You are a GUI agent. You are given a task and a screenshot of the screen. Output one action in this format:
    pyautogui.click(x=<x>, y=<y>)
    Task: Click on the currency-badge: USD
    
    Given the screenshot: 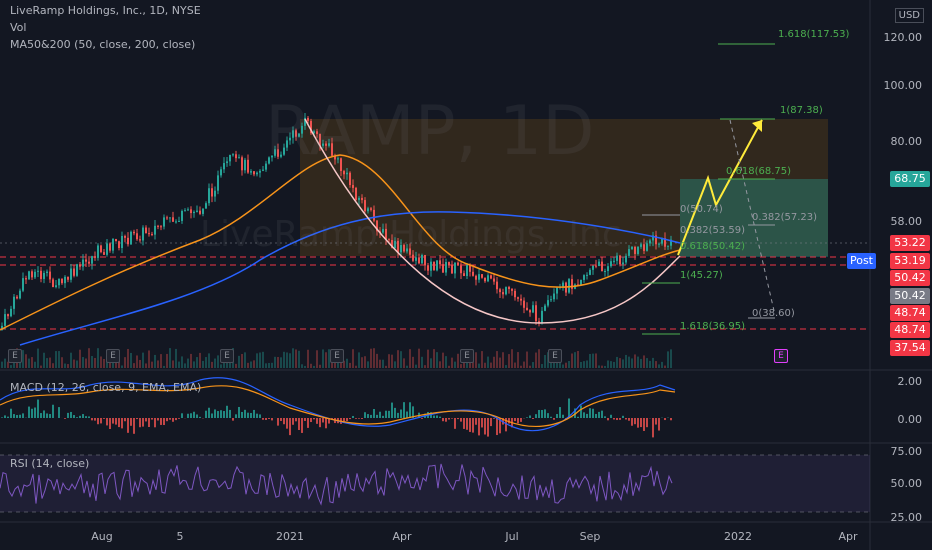 What is the action you would take?
    pyautogui.click(x=909, y=15)
    